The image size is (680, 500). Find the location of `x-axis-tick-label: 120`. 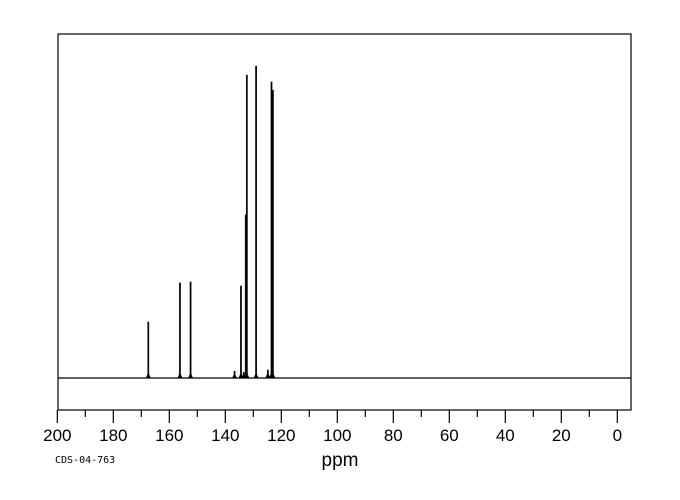

x-axis-tick-label: 120 is located at coordinates (281, 435).